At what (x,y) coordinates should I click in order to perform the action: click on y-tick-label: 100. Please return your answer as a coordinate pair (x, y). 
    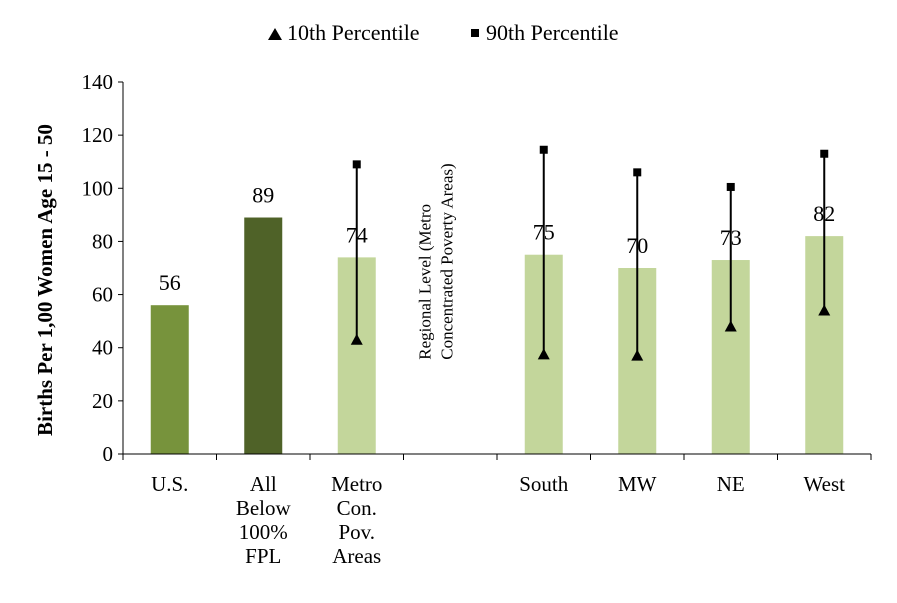
    Looking at the image, I should click on (98, 188).